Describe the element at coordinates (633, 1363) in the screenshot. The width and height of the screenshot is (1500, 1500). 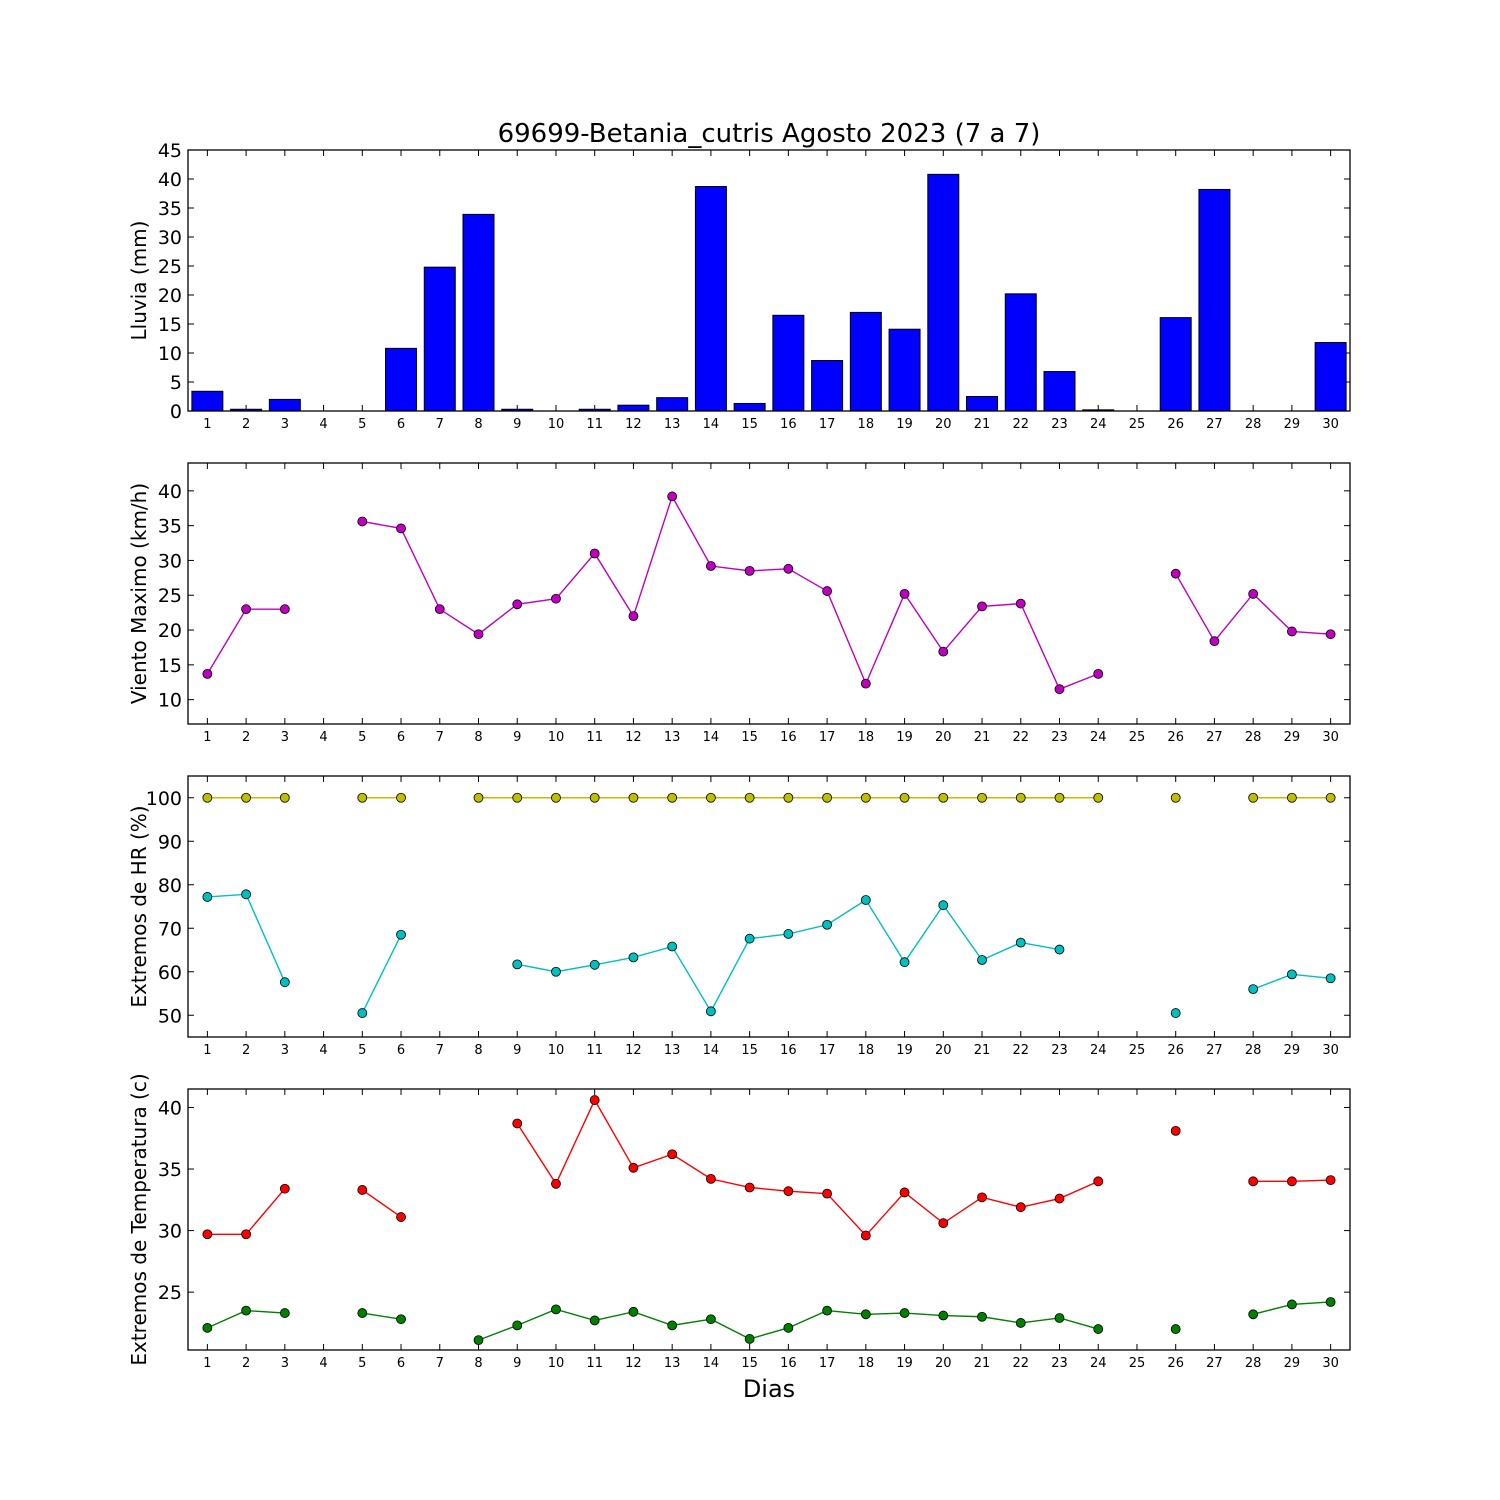
I see `x-tick-label: 12` at that location.